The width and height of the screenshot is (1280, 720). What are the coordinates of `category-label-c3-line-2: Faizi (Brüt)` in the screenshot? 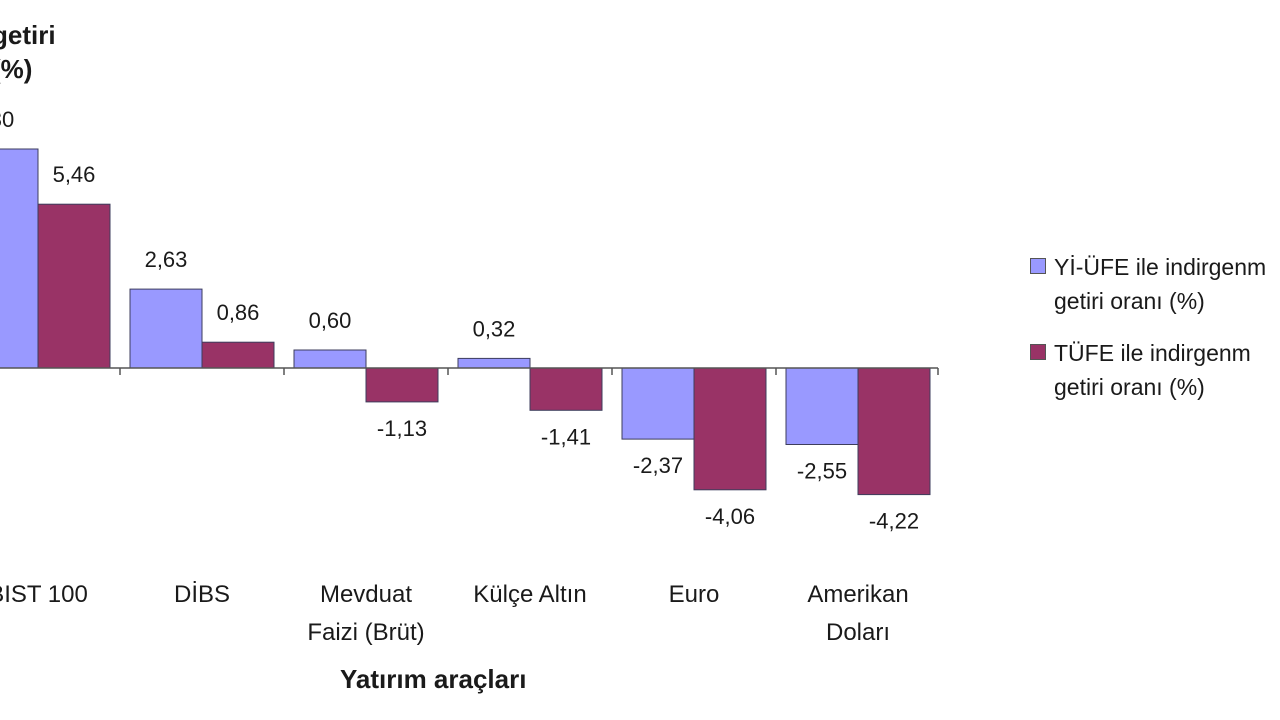 It's located at (365, 632).